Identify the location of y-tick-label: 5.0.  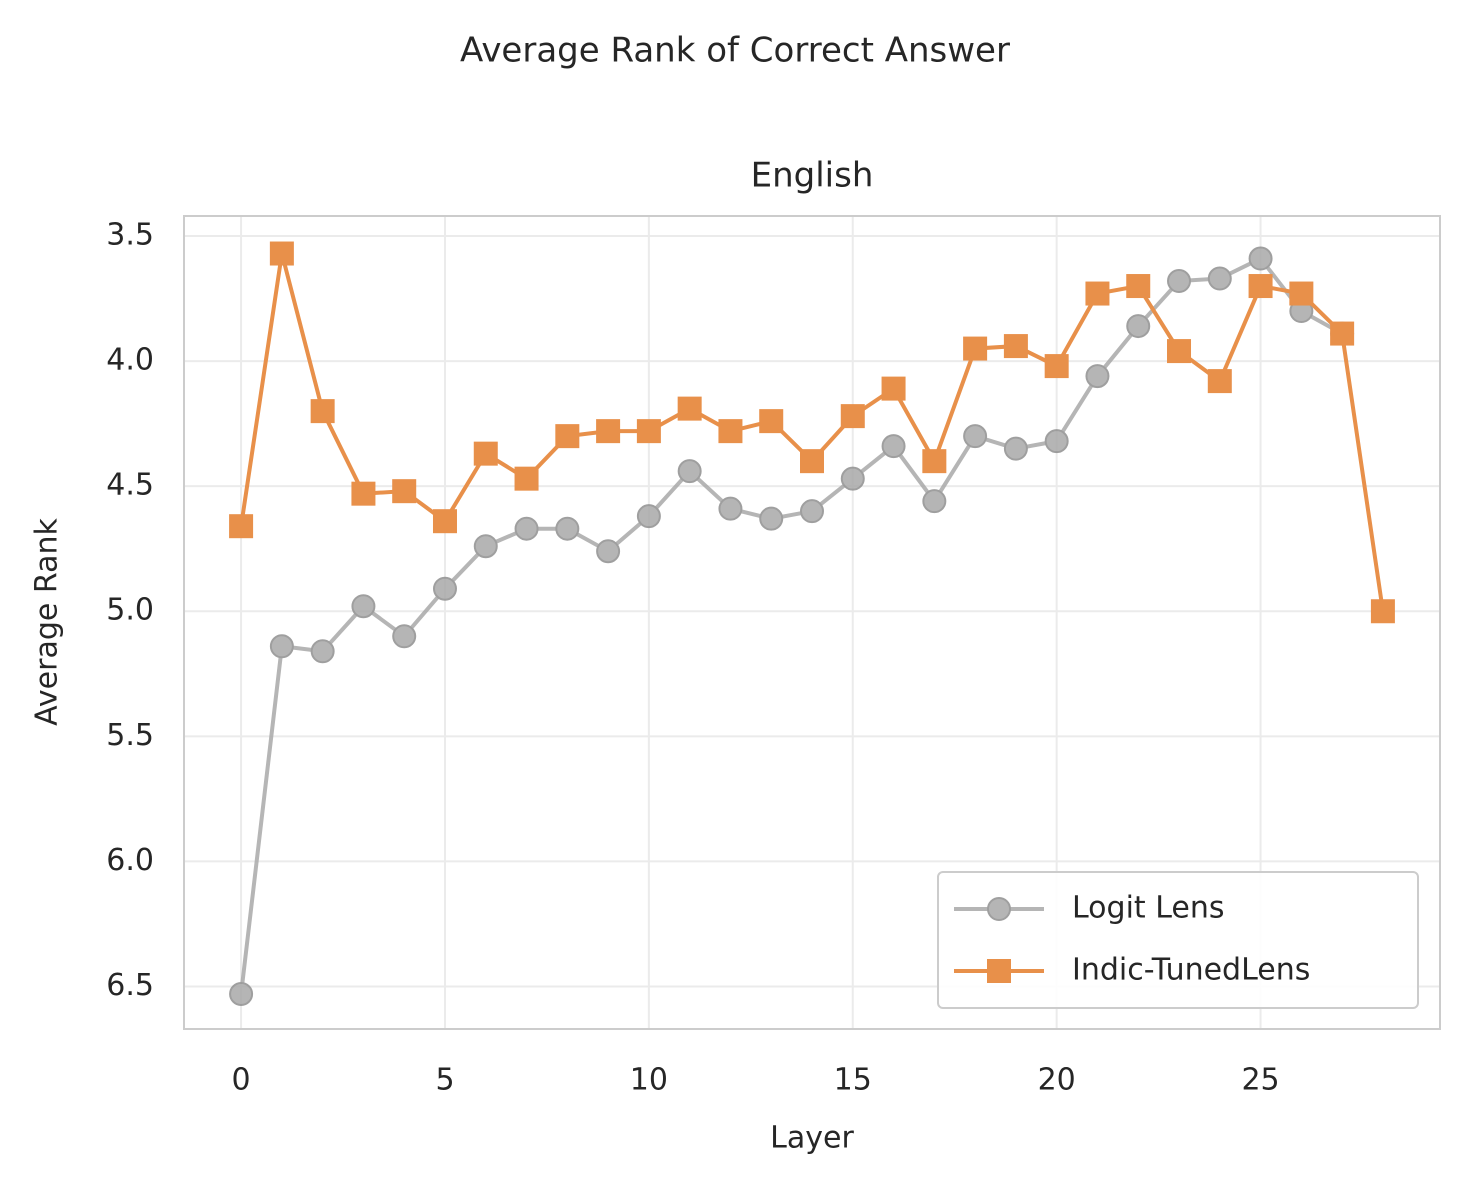
(130, 610).